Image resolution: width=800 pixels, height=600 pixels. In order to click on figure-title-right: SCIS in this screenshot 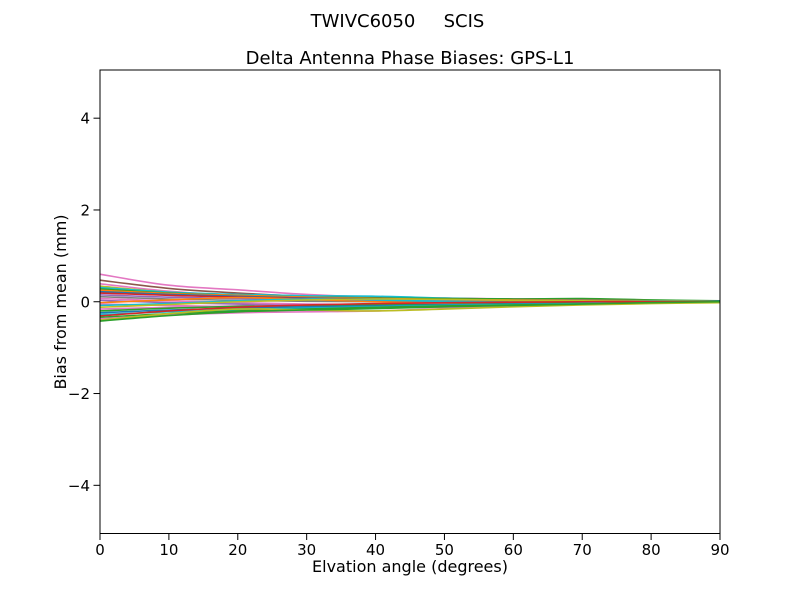, I will do `click(464, 21)`.